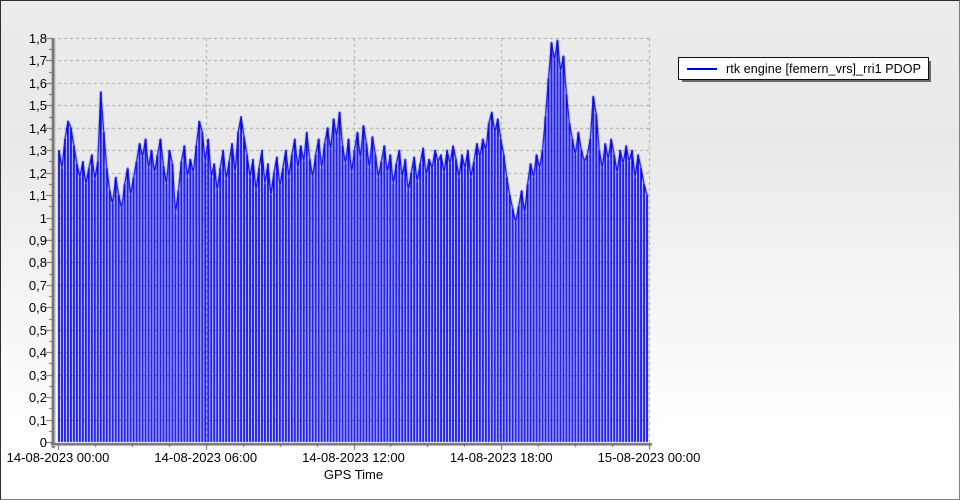 Image resolution: width=960 pixels, height=500 pixels. I want to click on y-tick-label: 1,5, so click(37, 106).